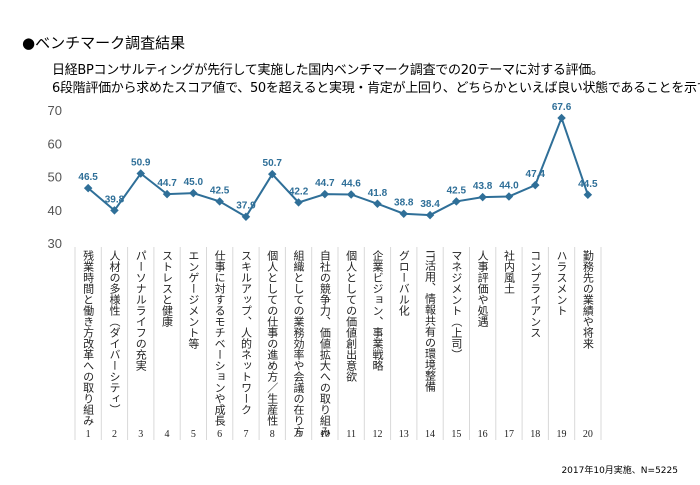 The image size is (700, 485). Describe the element at coordinates (140, 311) in the screenshot. I see `category-label: パーソナルライフの充実` at that location.